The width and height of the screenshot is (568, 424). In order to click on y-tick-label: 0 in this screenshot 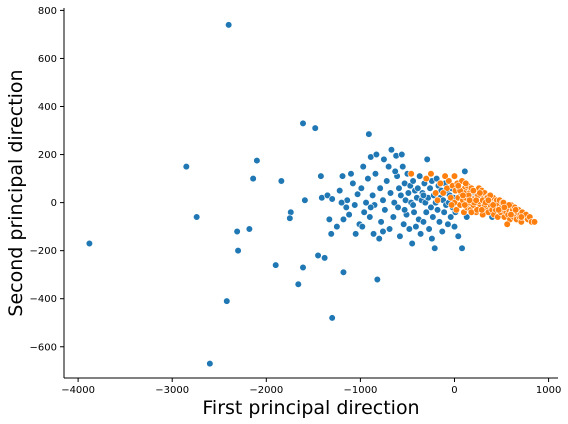, I will do `click(54, 203)`.